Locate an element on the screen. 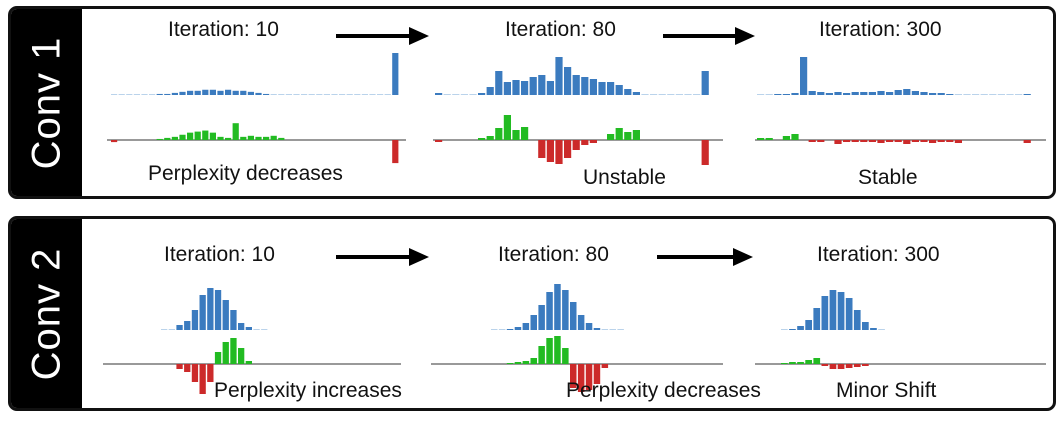  flow-arrow is located at coordinates (709, 36).